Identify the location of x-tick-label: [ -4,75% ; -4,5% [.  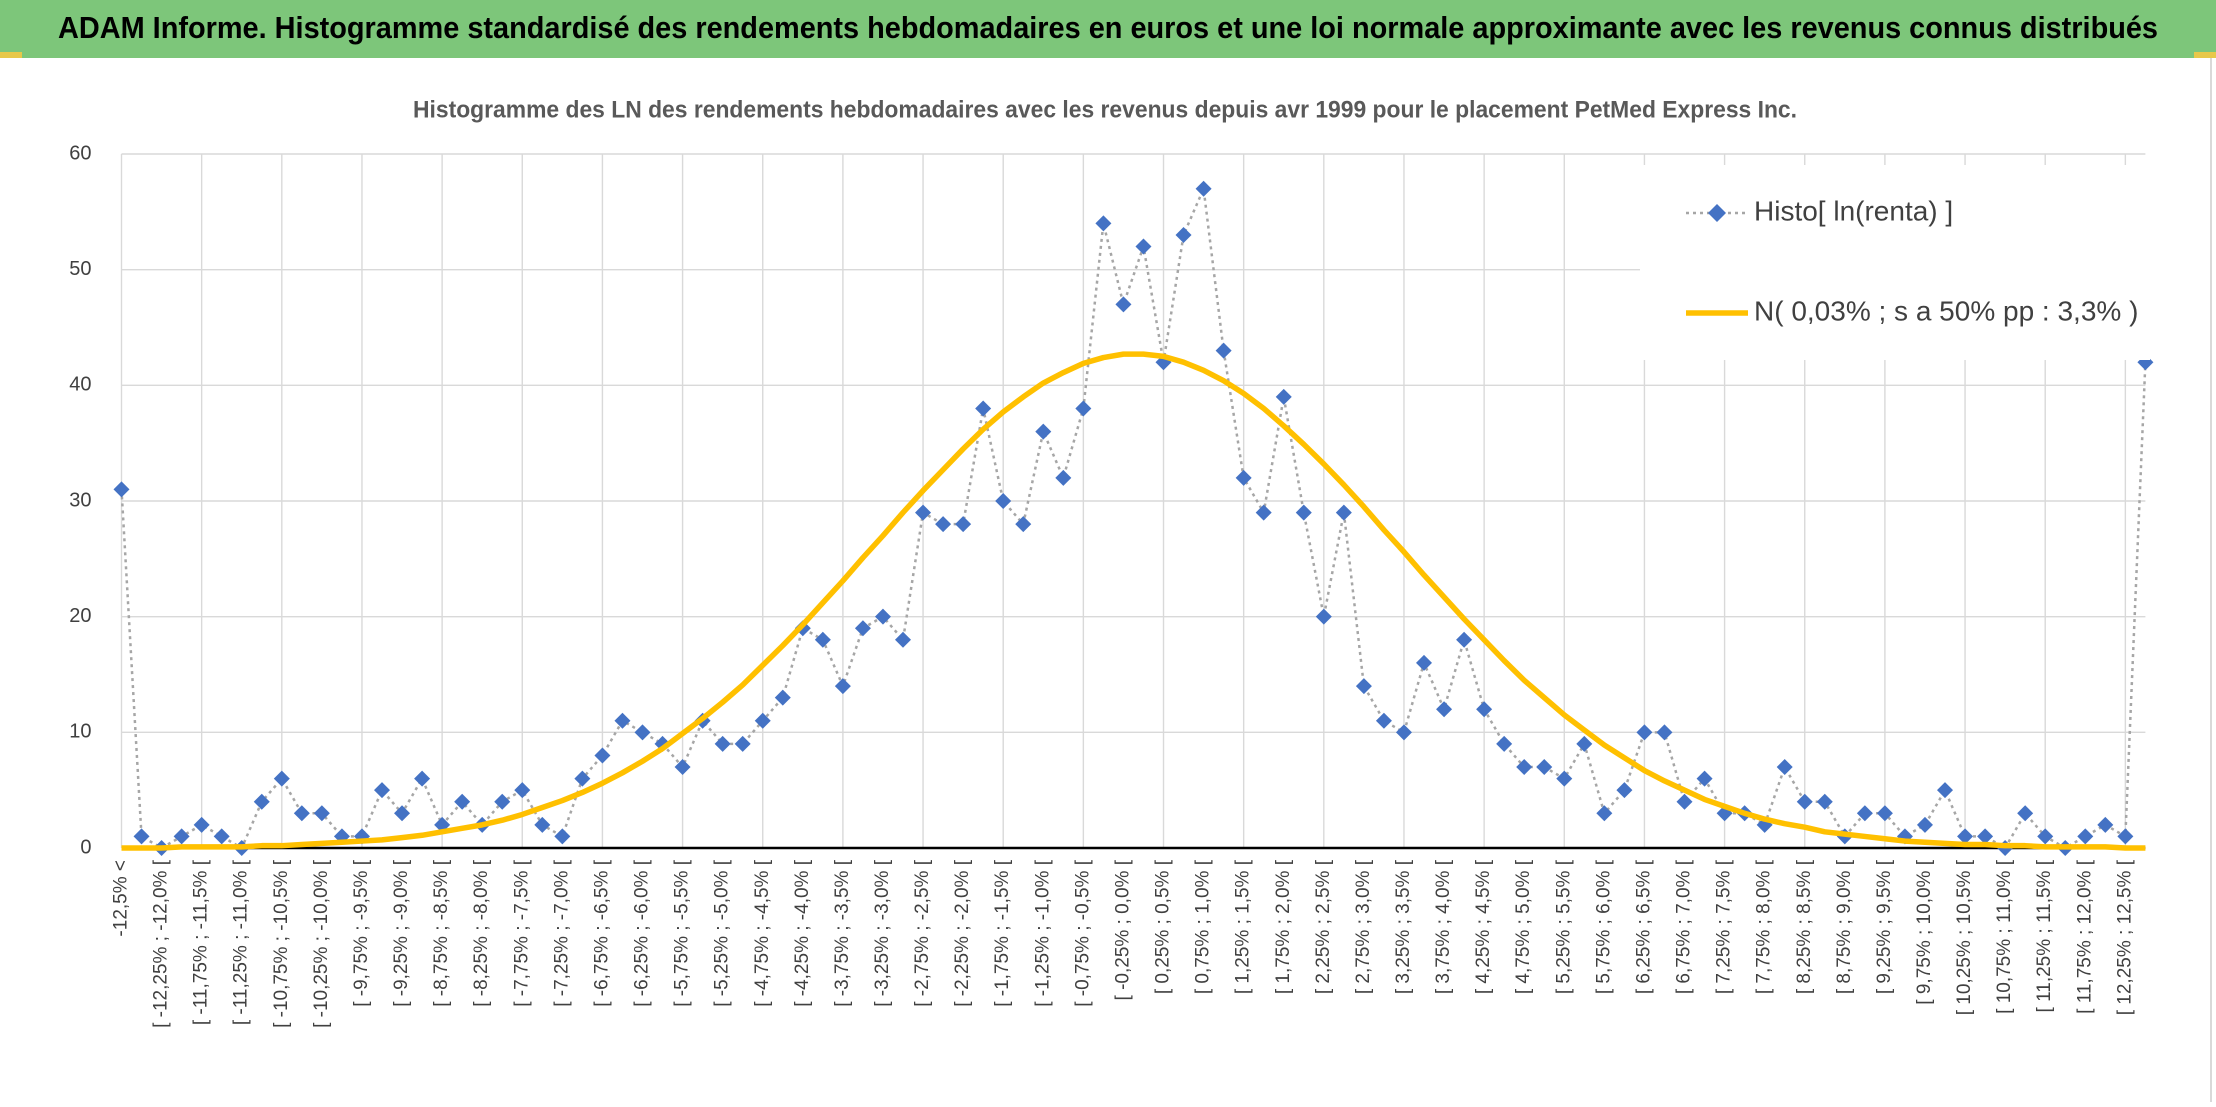
(762, 933).